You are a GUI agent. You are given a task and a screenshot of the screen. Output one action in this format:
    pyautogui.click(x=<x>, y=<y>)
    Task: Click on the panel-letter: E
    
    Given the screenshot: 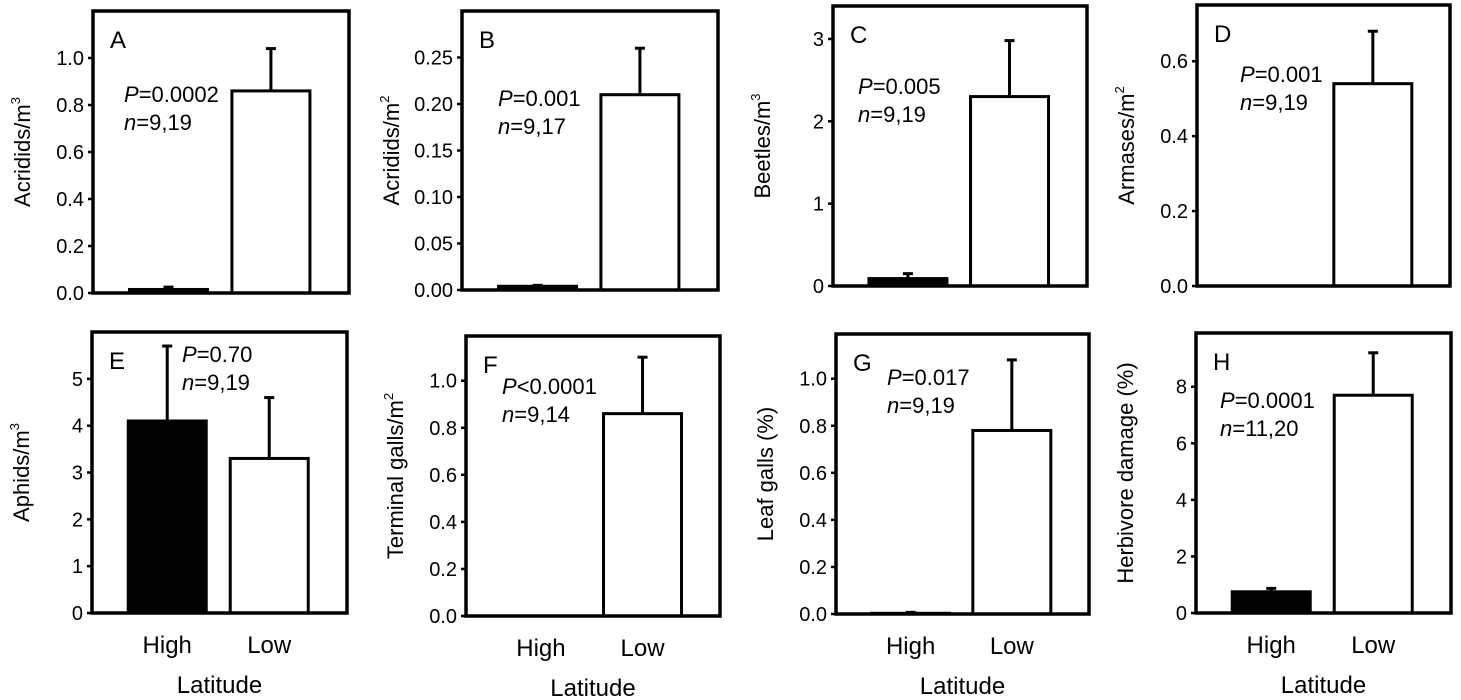 What is the action you would take?
    pyautogui.click(x=117, y=361)
    